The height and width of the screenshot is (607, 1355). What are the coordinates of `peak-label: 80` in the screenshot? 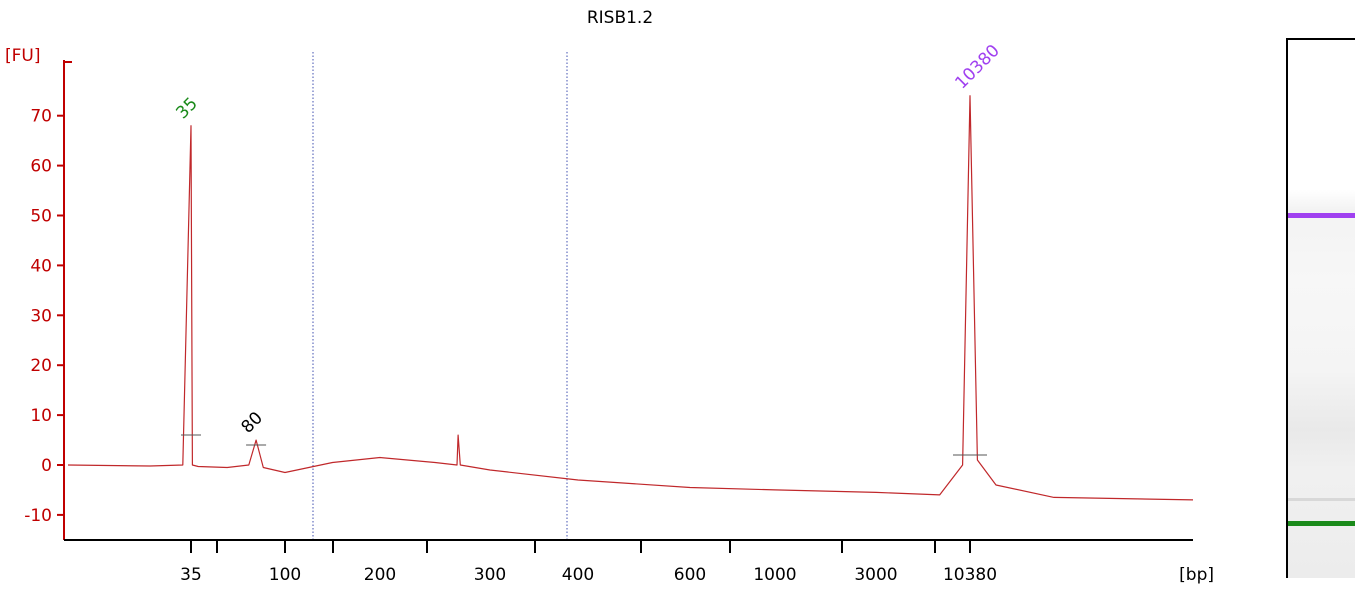 It's located at (251, 422).